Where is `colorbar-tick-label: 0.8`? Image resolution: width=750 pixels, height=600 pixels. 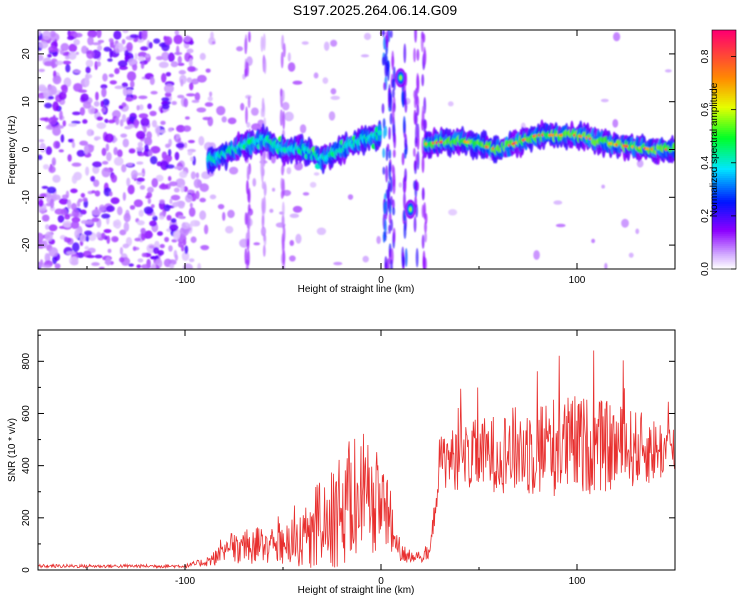
colorbar-tick-label: 0.8 is located at coordinates (705, 56).